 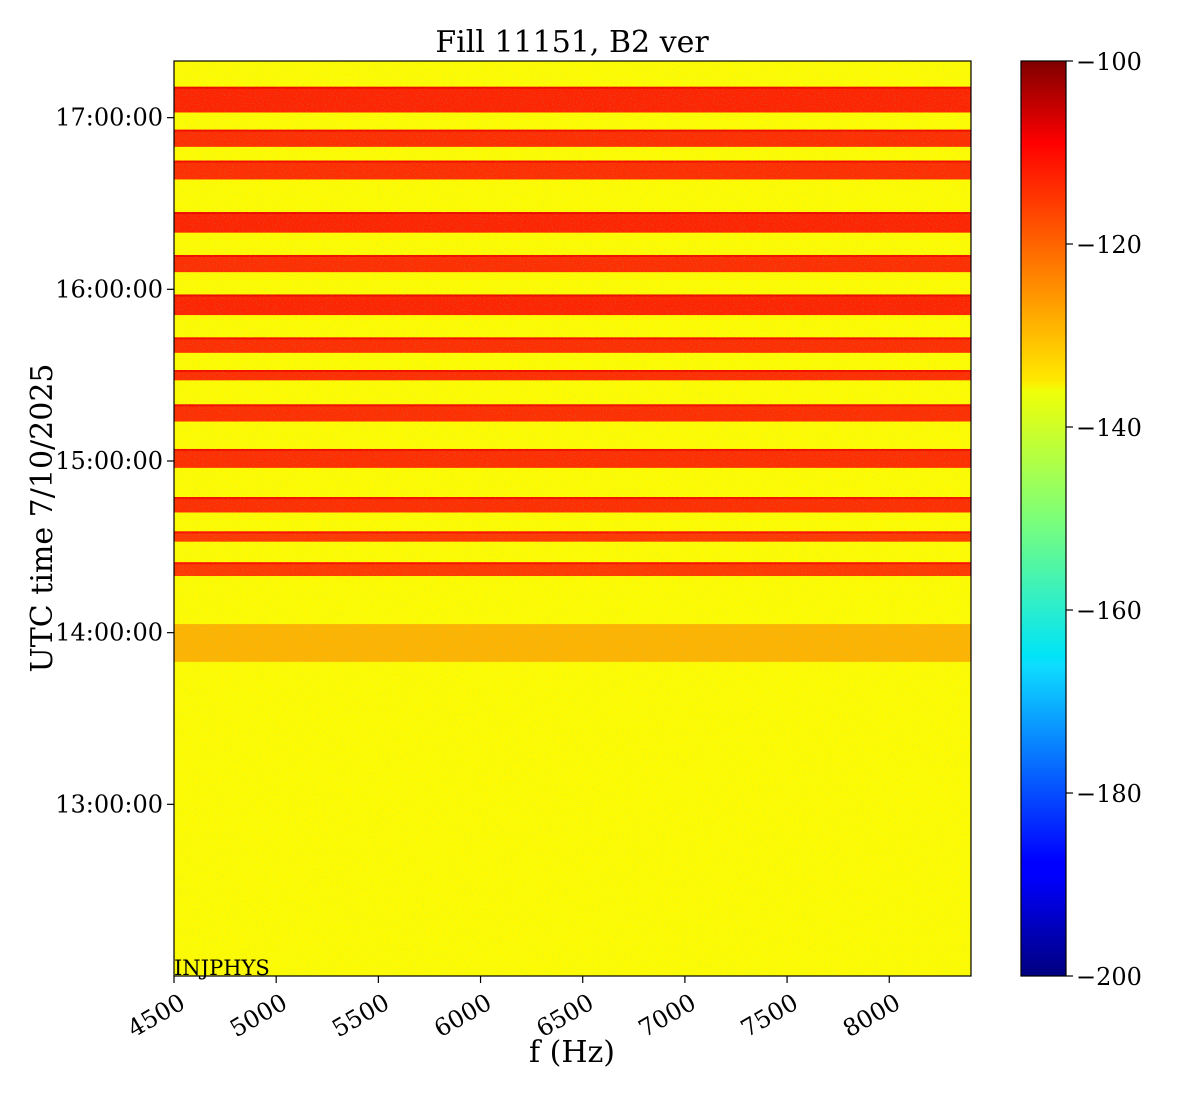 I want to click on x-tick-label-0: 4500, so click(x=156, y=1015).